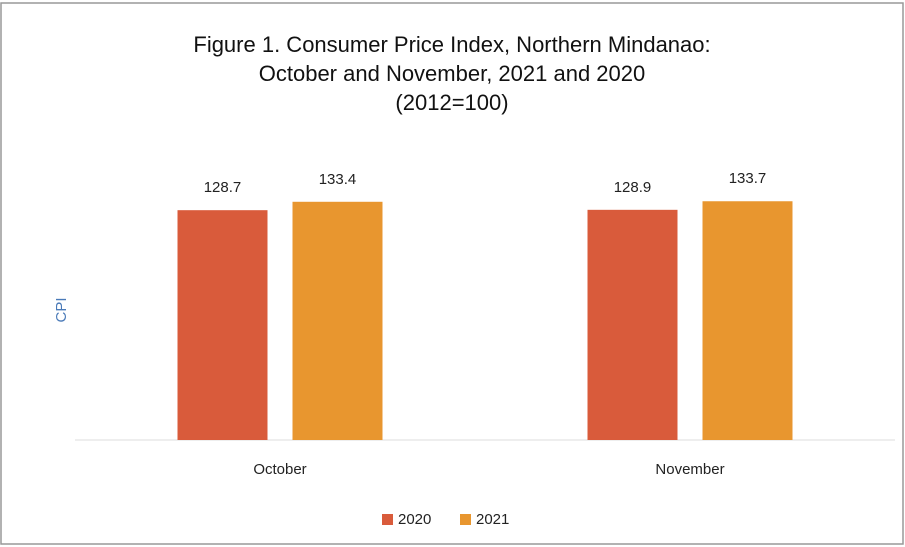 Image resolution: width=905 pixels, height=547 pixels. What do you see at coordinates (492, 519) in the screenshot?
I see `legend-label: 2021` at bounding box center [492, 519].